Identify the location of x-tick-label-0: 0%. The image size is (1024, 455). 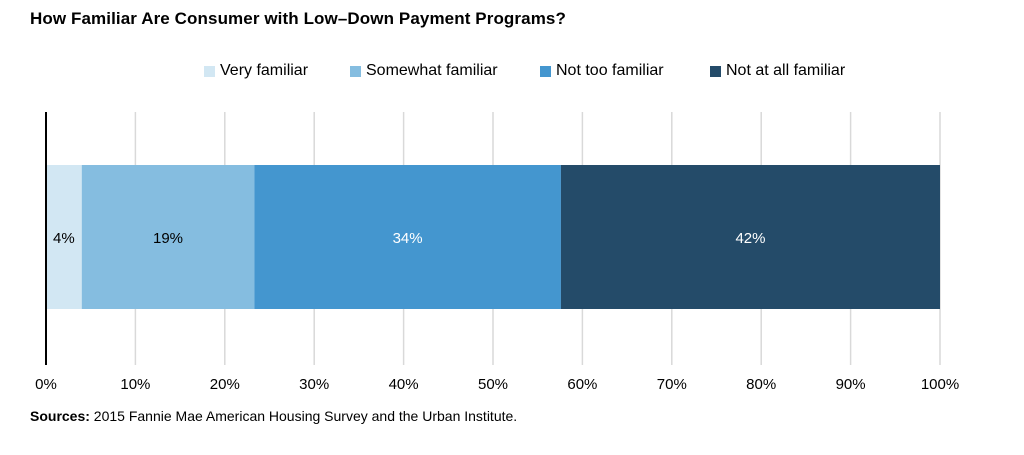
(46, 384).